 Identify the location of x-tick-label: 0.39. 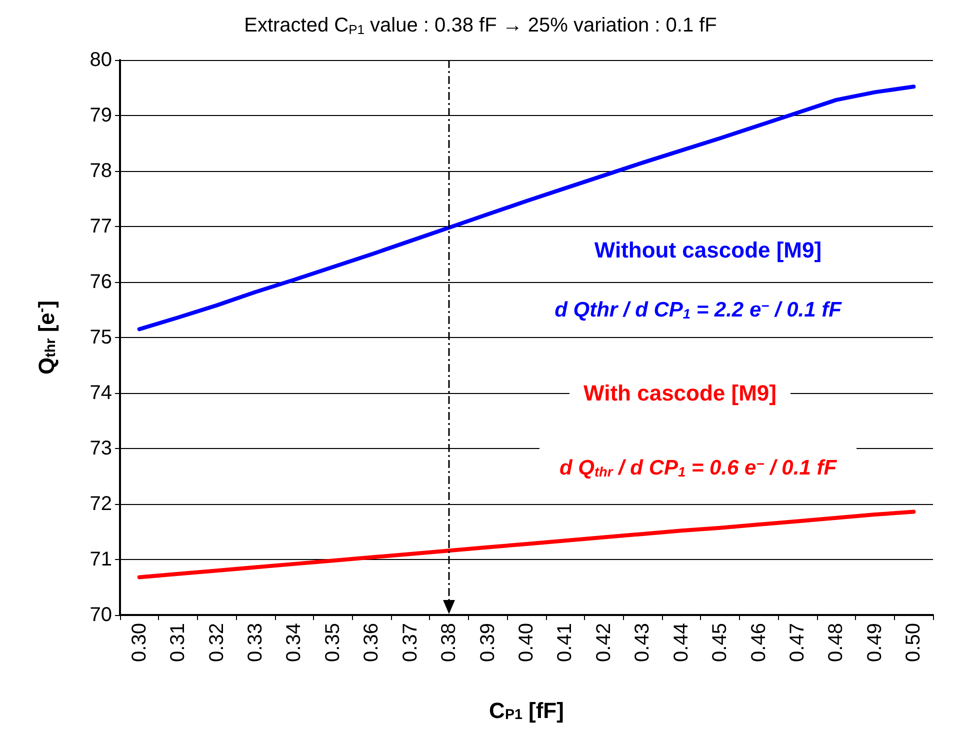
(487, 642).